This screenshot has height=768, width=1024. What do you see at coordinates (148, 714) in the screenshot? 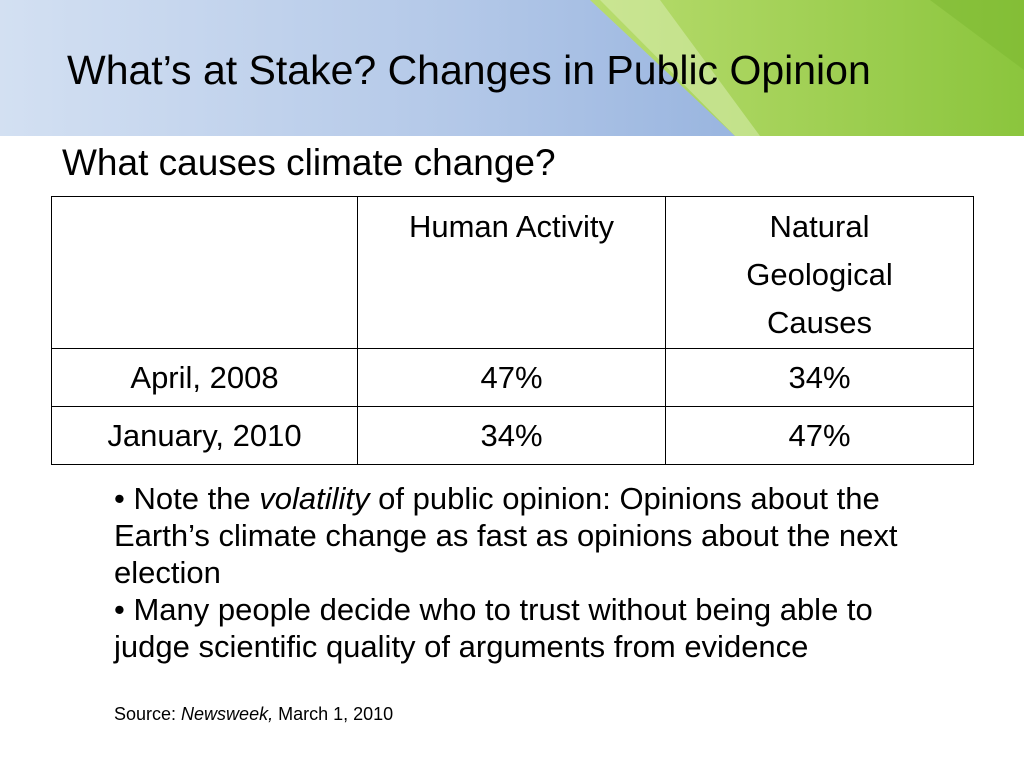
I see `source-prefix: Source:` at bounding box center [148, 714].